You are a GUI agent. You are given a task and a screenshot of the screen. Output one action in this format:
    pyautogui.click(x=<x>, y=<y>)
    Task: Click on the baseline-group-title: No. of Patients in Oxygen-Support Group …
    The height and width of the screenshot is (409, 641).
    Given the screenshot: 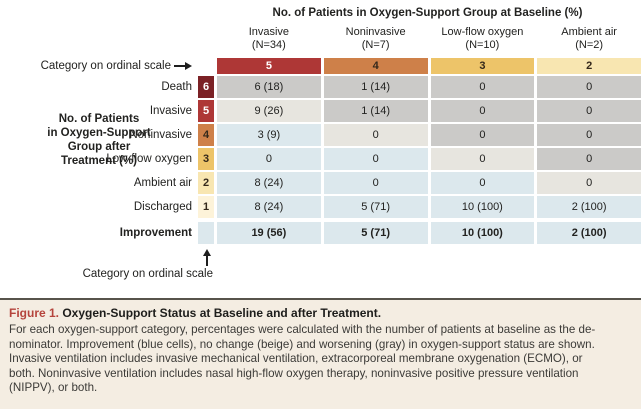 What is the action you would take?
    pyautogui.click(x=427, y=13)
    